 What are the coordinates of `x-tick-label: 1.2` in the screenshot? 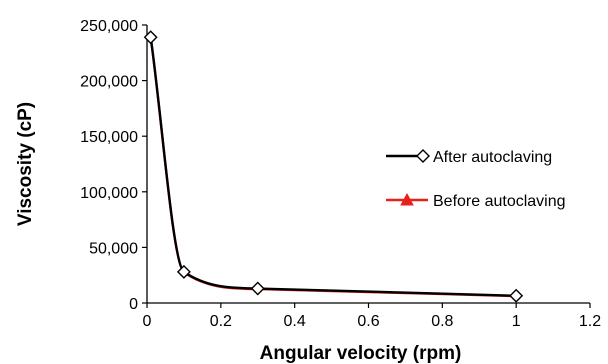 It's located at (590, 321).